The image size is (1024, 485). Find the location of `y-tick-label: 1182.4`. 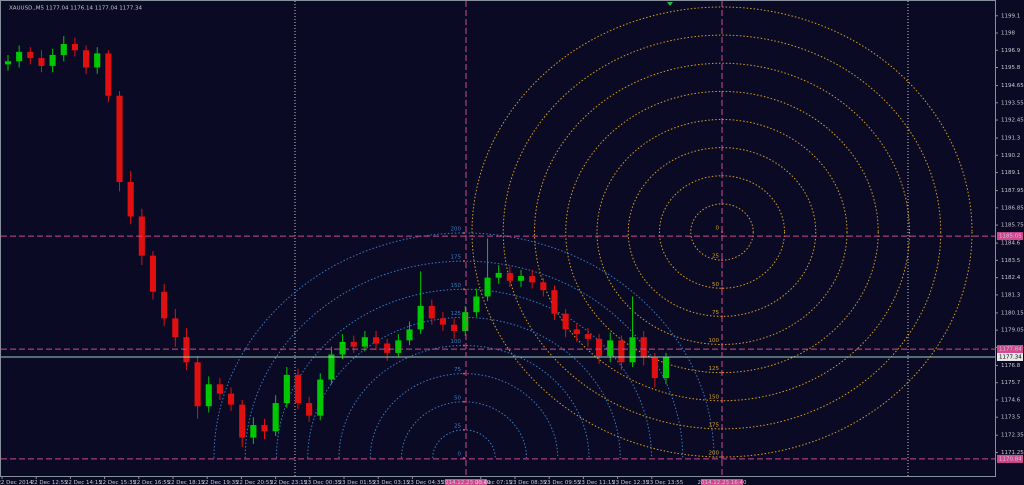

y-tick-label: 1182.4 is located at coordinates (1011, 278).